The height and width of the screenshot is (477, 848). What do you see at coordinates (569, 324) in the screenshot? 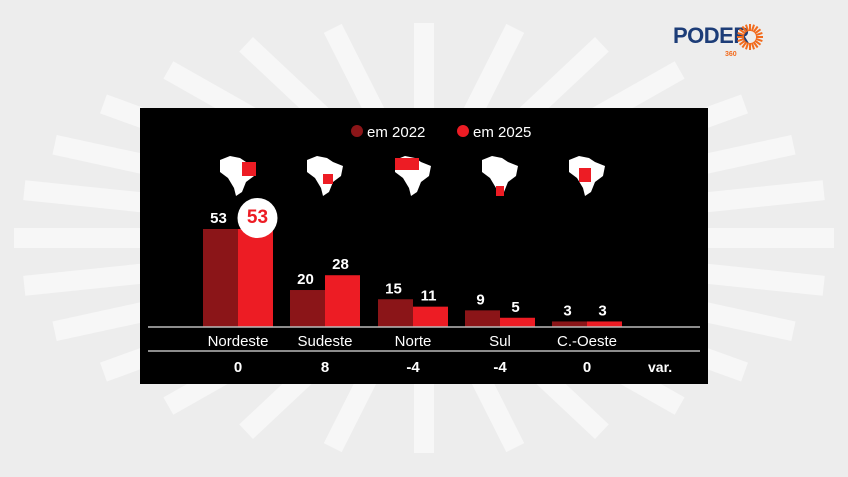
I see `bar-c.-oeste-0` at bounding box center [569, 324].